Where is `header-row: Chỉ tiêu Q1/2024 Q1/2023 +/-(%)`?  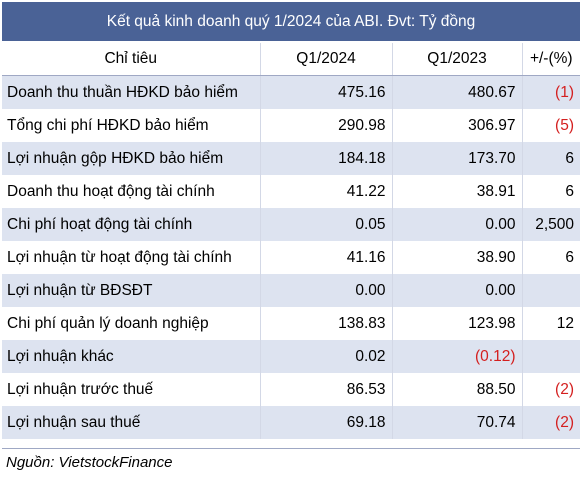 header-row: Chỉ tiêu Q1/2024 Q1/2023 +/-(%) is located at coordinates (291, 59).